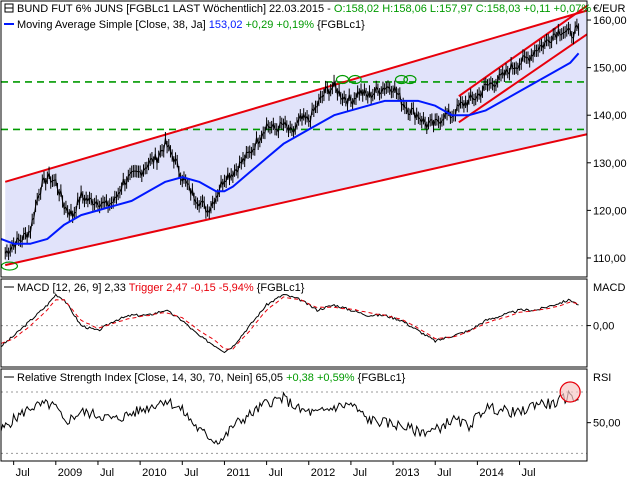 The width and height of the screenshot is (640, 483). I want to click on macd-trigger-line, so click(289, 323).